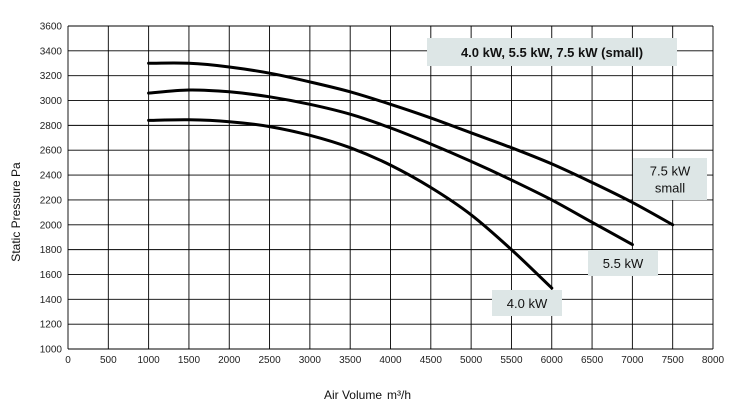 This screenshot has height=406, width=735. Describe the element at coordinates (592, 360) in the screenshot. I see `x-tick-label: 6500` at that location.